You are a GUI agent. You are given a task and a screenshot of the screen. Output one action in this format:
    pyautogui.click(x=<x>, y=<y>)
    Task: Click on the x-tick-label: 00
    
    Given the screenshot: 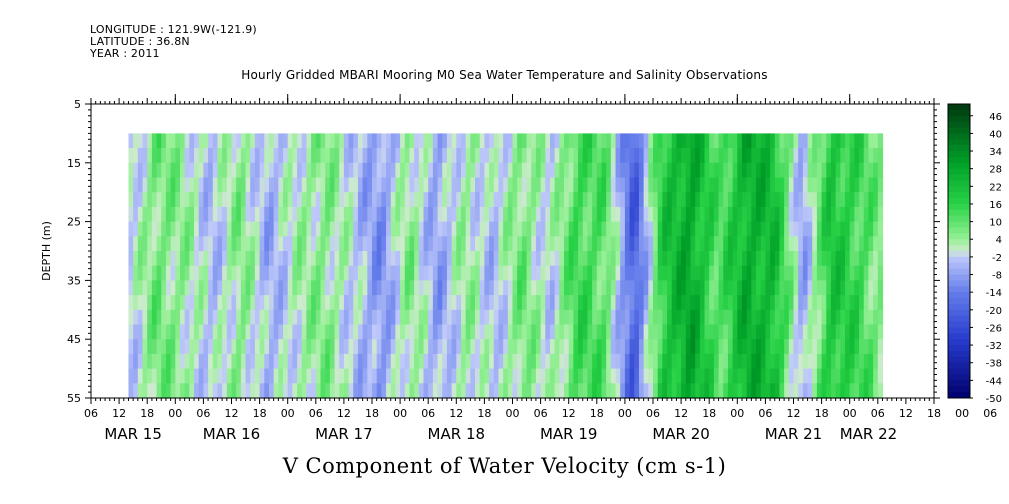 What is the action you would take?
    pyautogui.click(x=288, y=413)
    